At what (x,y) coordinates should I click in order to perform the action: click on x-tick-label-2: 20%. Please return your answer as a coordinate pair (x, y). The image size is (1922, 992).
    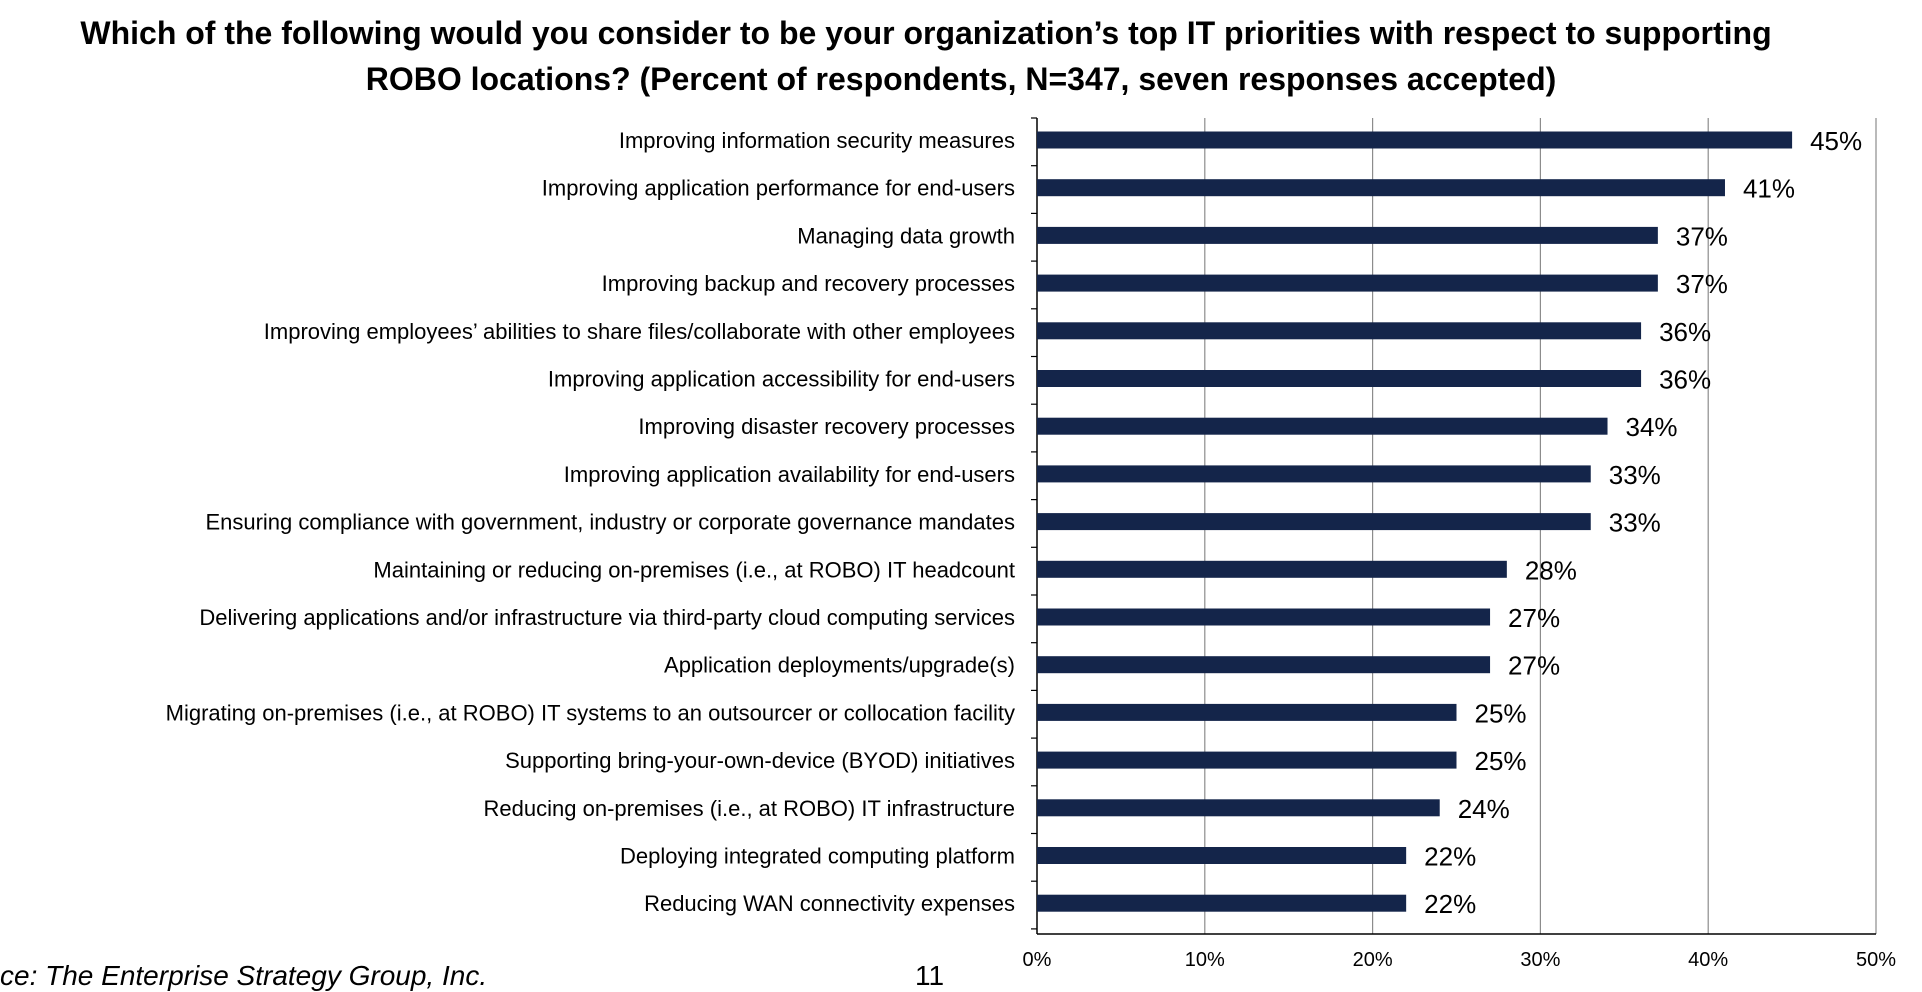
    Looking at the image, I should click on (1373, 960).